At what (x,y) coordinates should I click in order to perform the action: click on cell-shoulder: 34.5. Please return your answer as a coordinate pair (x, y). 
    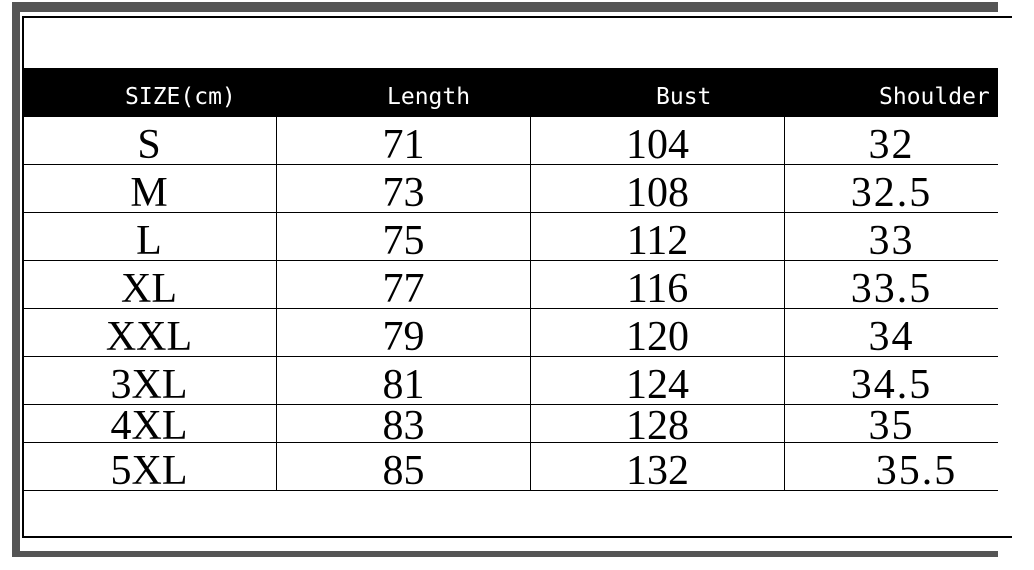
    Looking at the image, I should click on (891, 383).